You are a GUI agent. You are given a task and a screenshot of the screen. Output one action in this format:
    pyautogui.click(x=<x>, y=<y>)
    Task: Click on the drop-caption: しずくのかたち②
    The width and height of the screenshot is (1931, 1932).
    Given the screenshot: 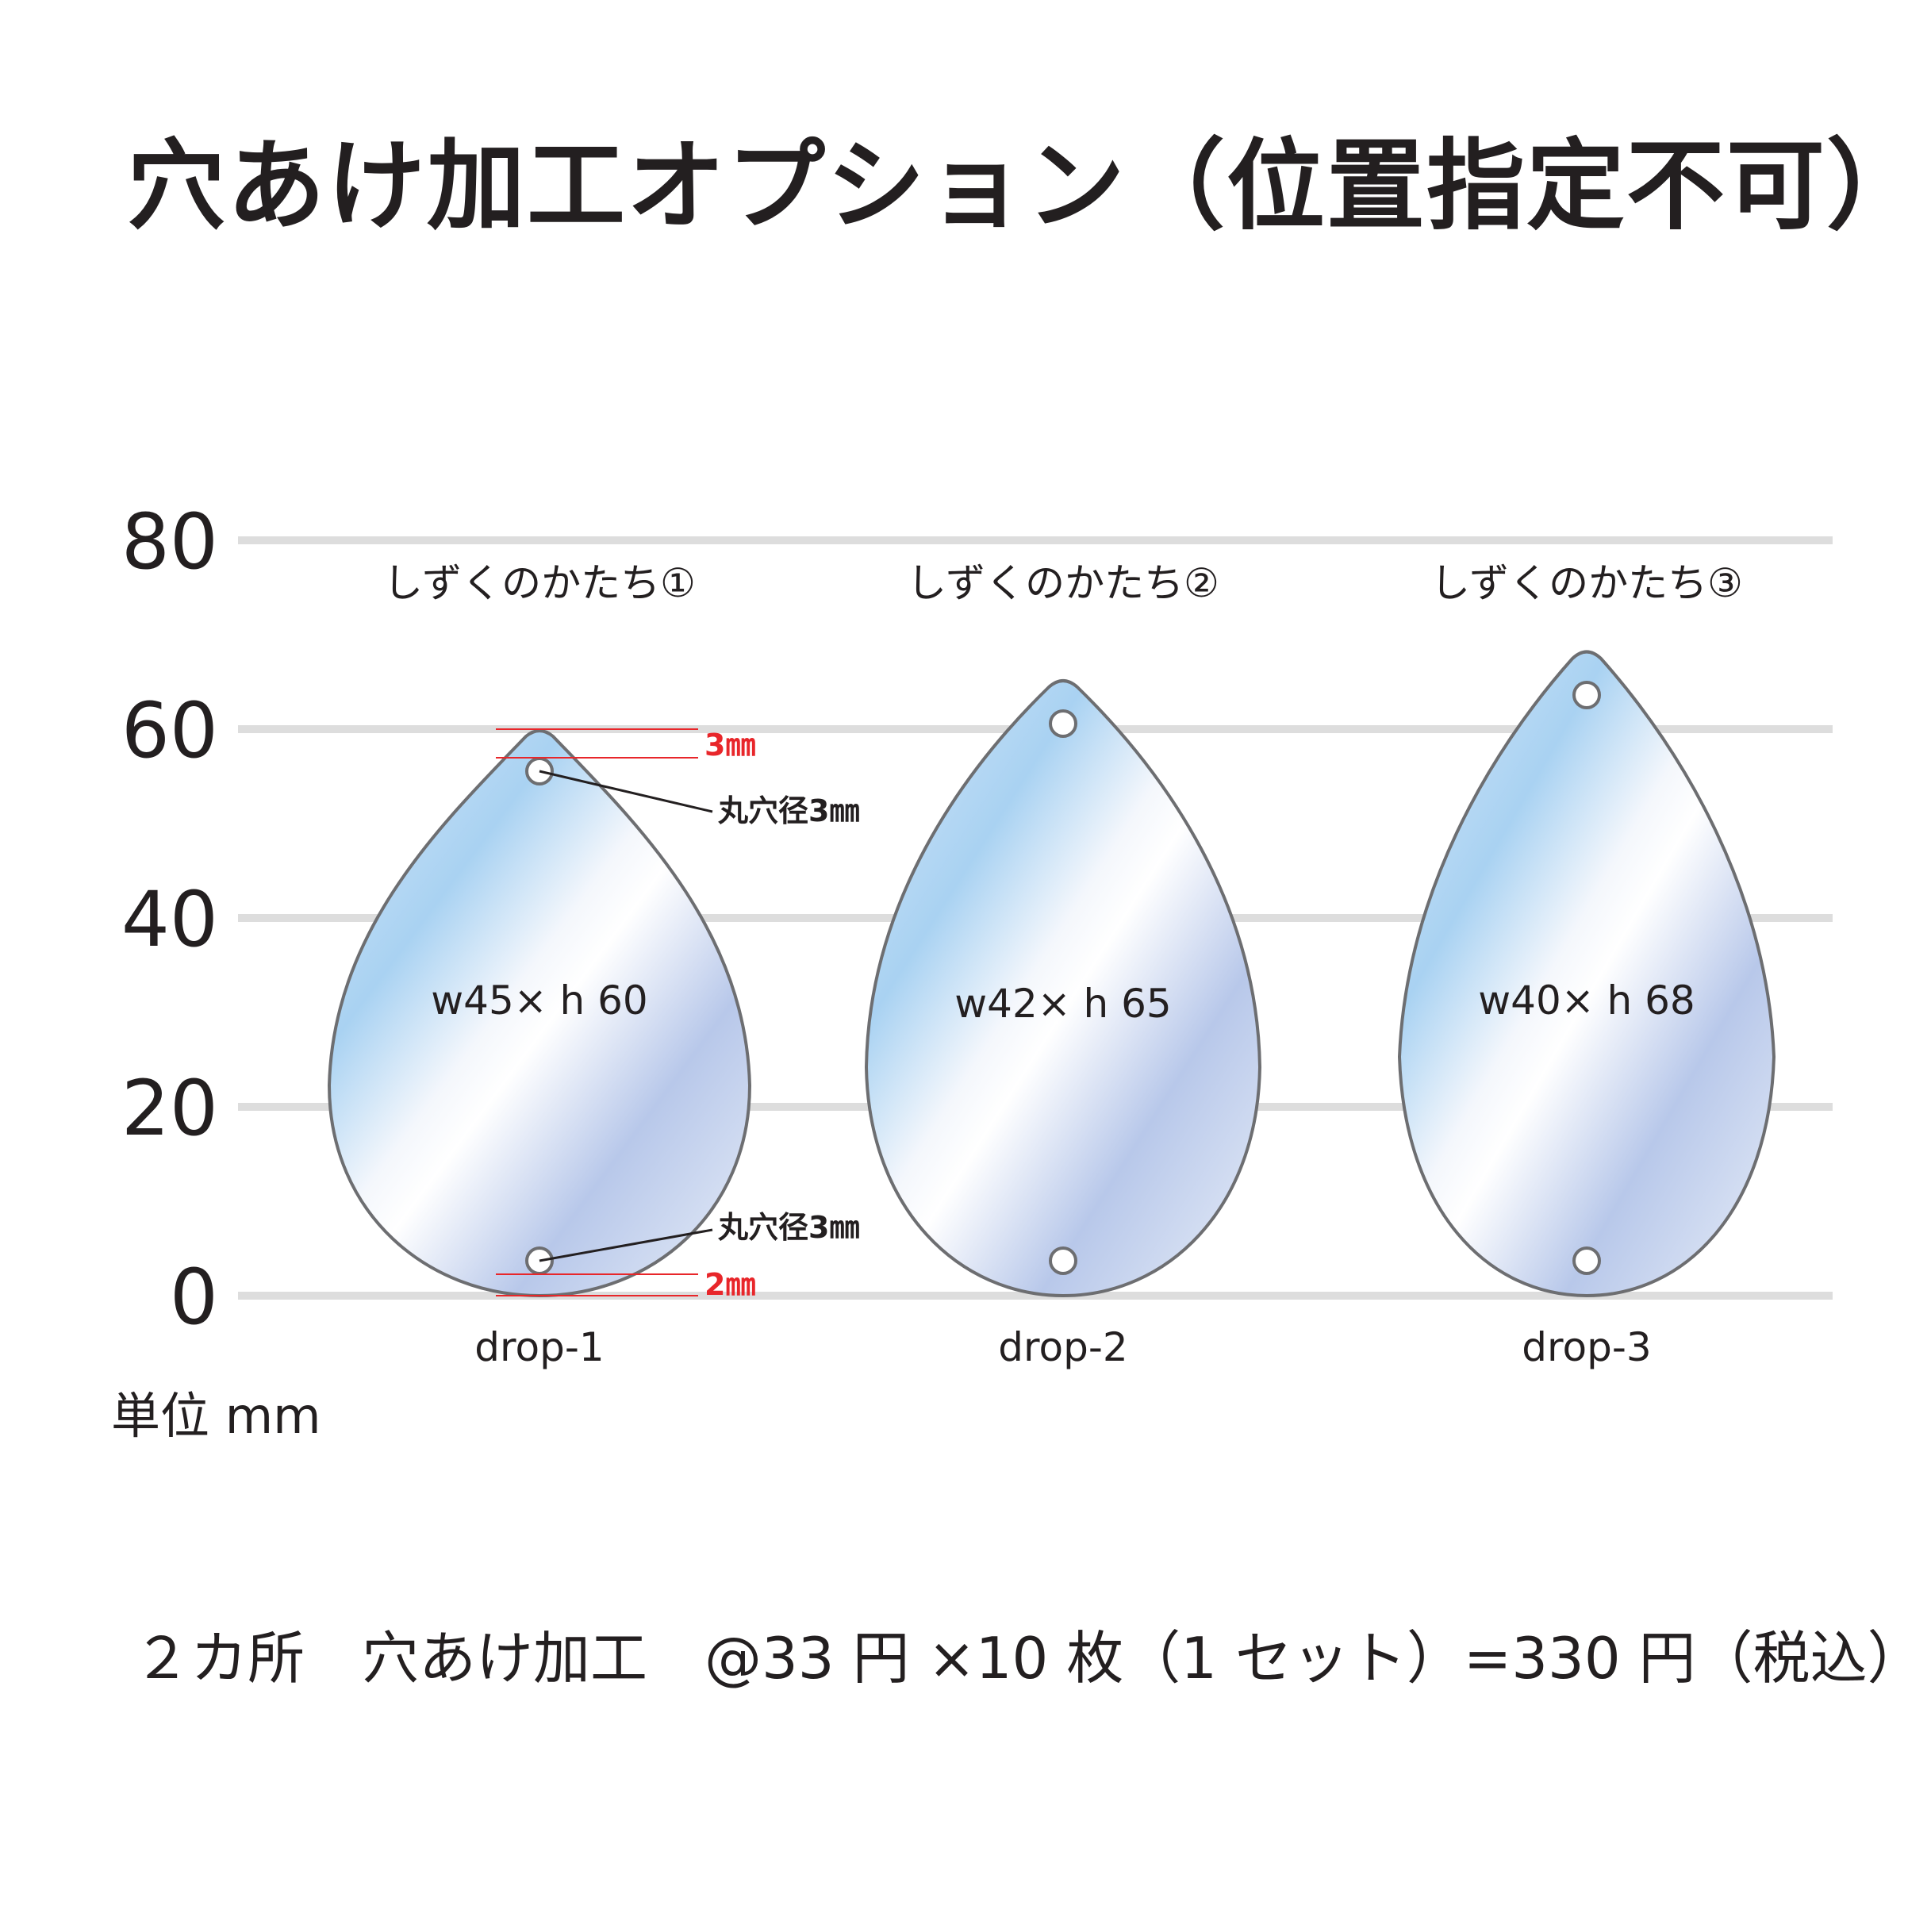 What is the action you would take?
    pyautogui.click(x=1063, y=583)
    